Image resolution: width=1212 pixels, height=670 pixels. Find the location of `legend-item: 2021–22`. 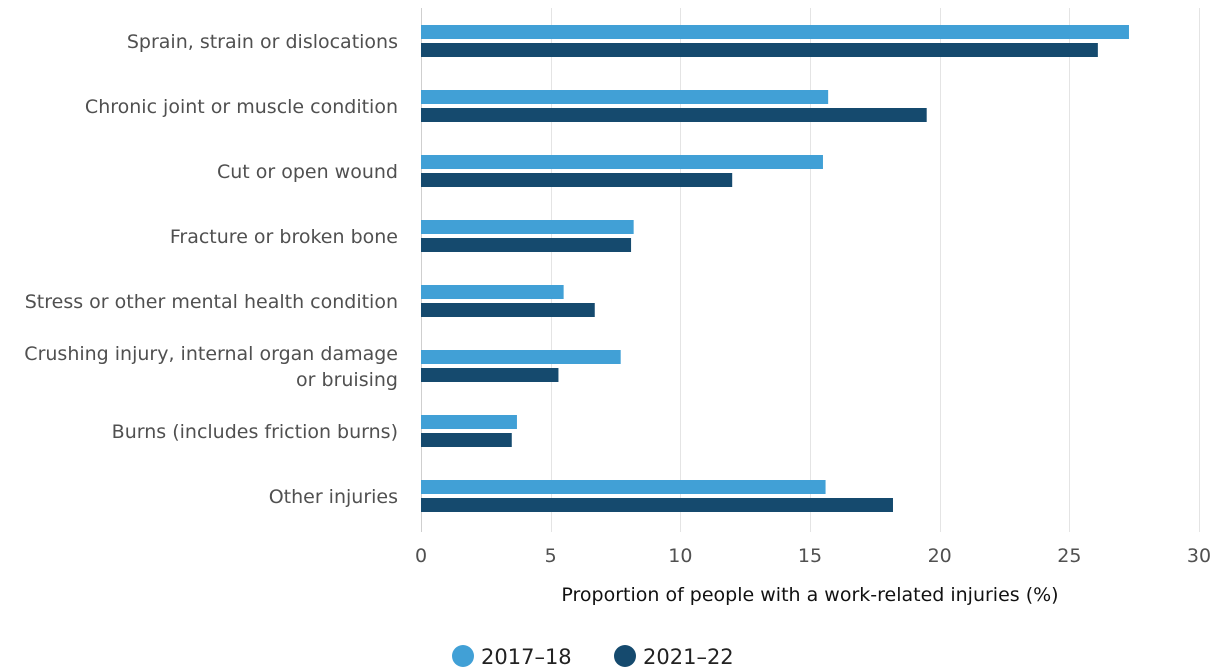

legend-item: 2021–22 is located at coordinates (674, 657).